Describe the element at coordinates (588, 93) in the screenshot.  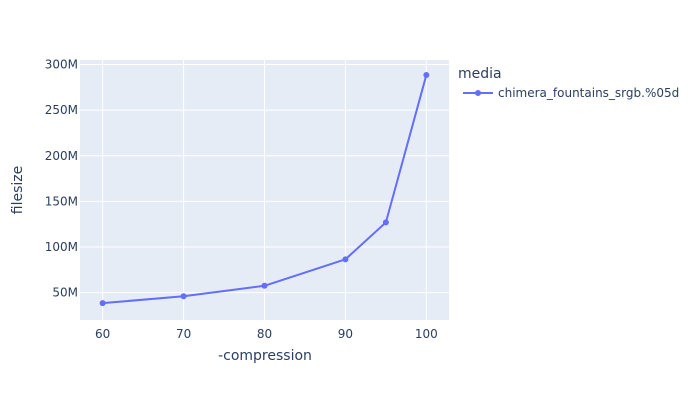
I see `legend-label: chimera_fountains_srgb.%05d` at that location.